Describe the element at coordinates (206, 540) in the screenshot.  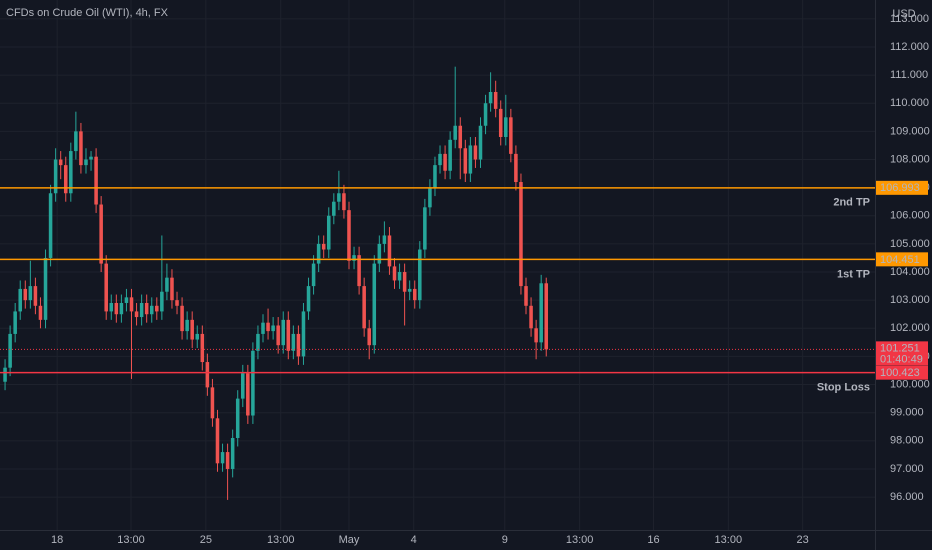
I see `x-tick-label: 25` at that location.